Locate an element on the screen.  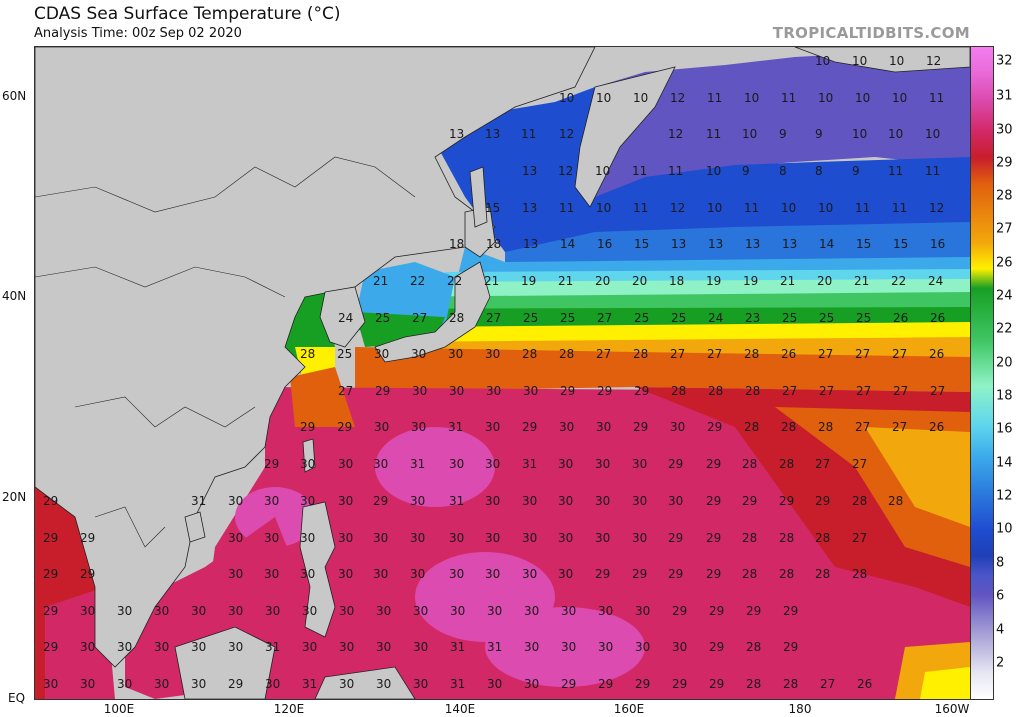
colorbar-tick-8: 8 is located at coordinates (1000, 563).